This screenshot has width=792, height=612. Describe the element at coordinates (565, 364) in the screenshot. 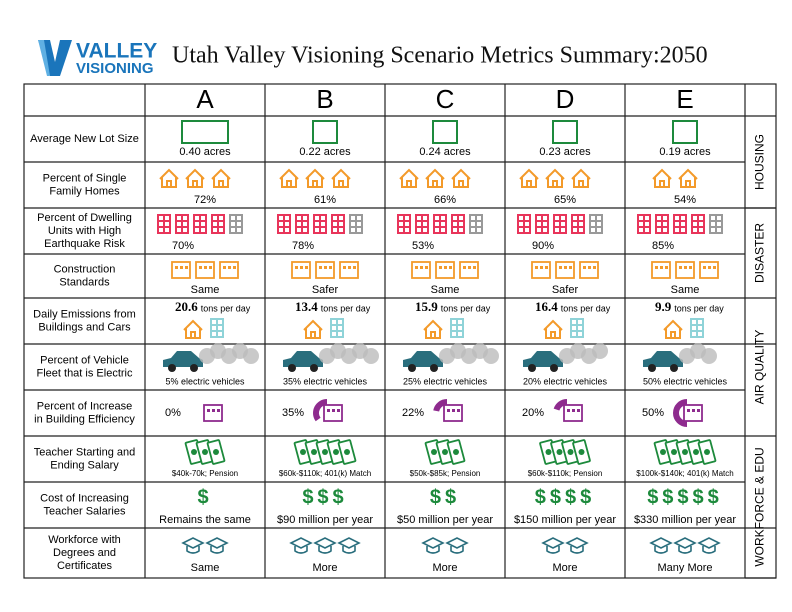

I see `cell: 20% electric vehicles` at that location.